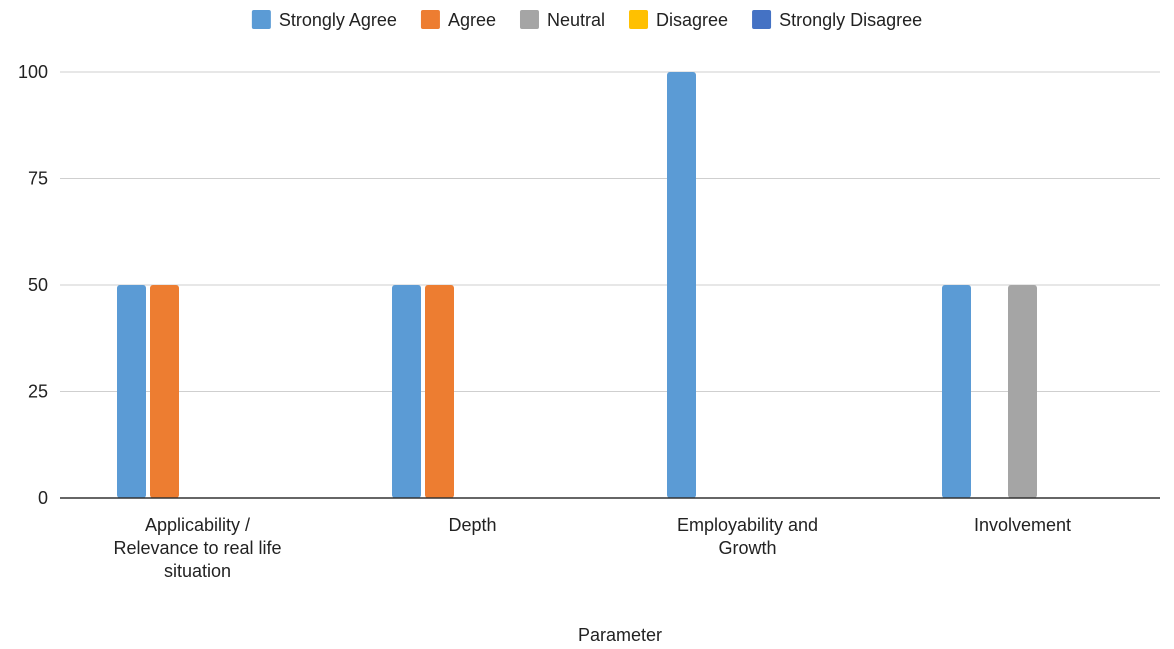  Describe the element at coordinates (692, 20) in the screenshot. I see `legend-label: Disagree` at that location.